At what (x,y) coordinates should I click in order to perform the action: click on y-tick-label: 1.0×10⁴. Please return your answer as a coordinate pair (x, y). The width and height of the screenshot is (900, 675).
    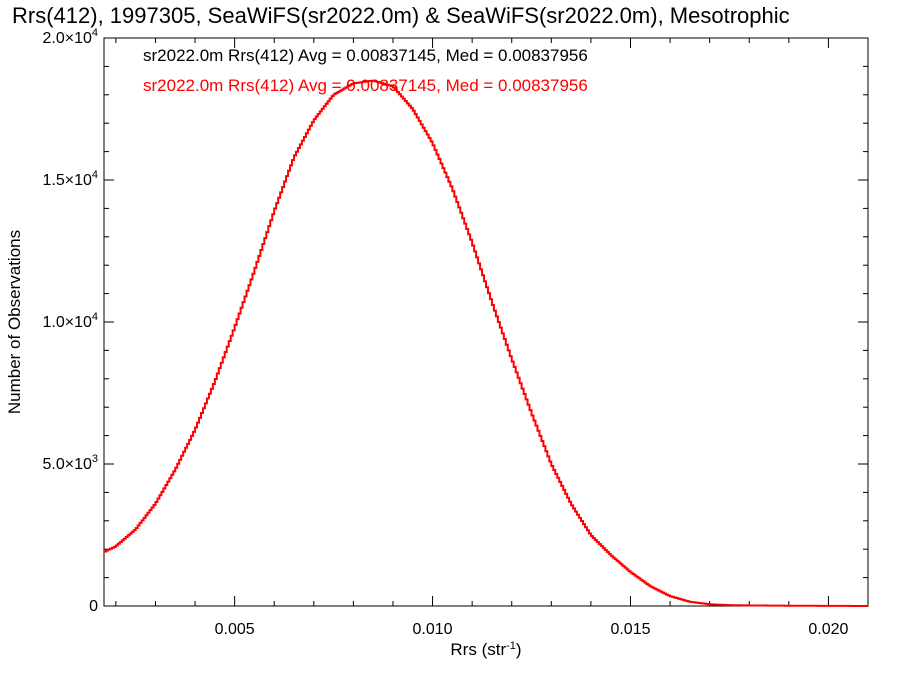
    Looking at the image, I should click on (70, 321).